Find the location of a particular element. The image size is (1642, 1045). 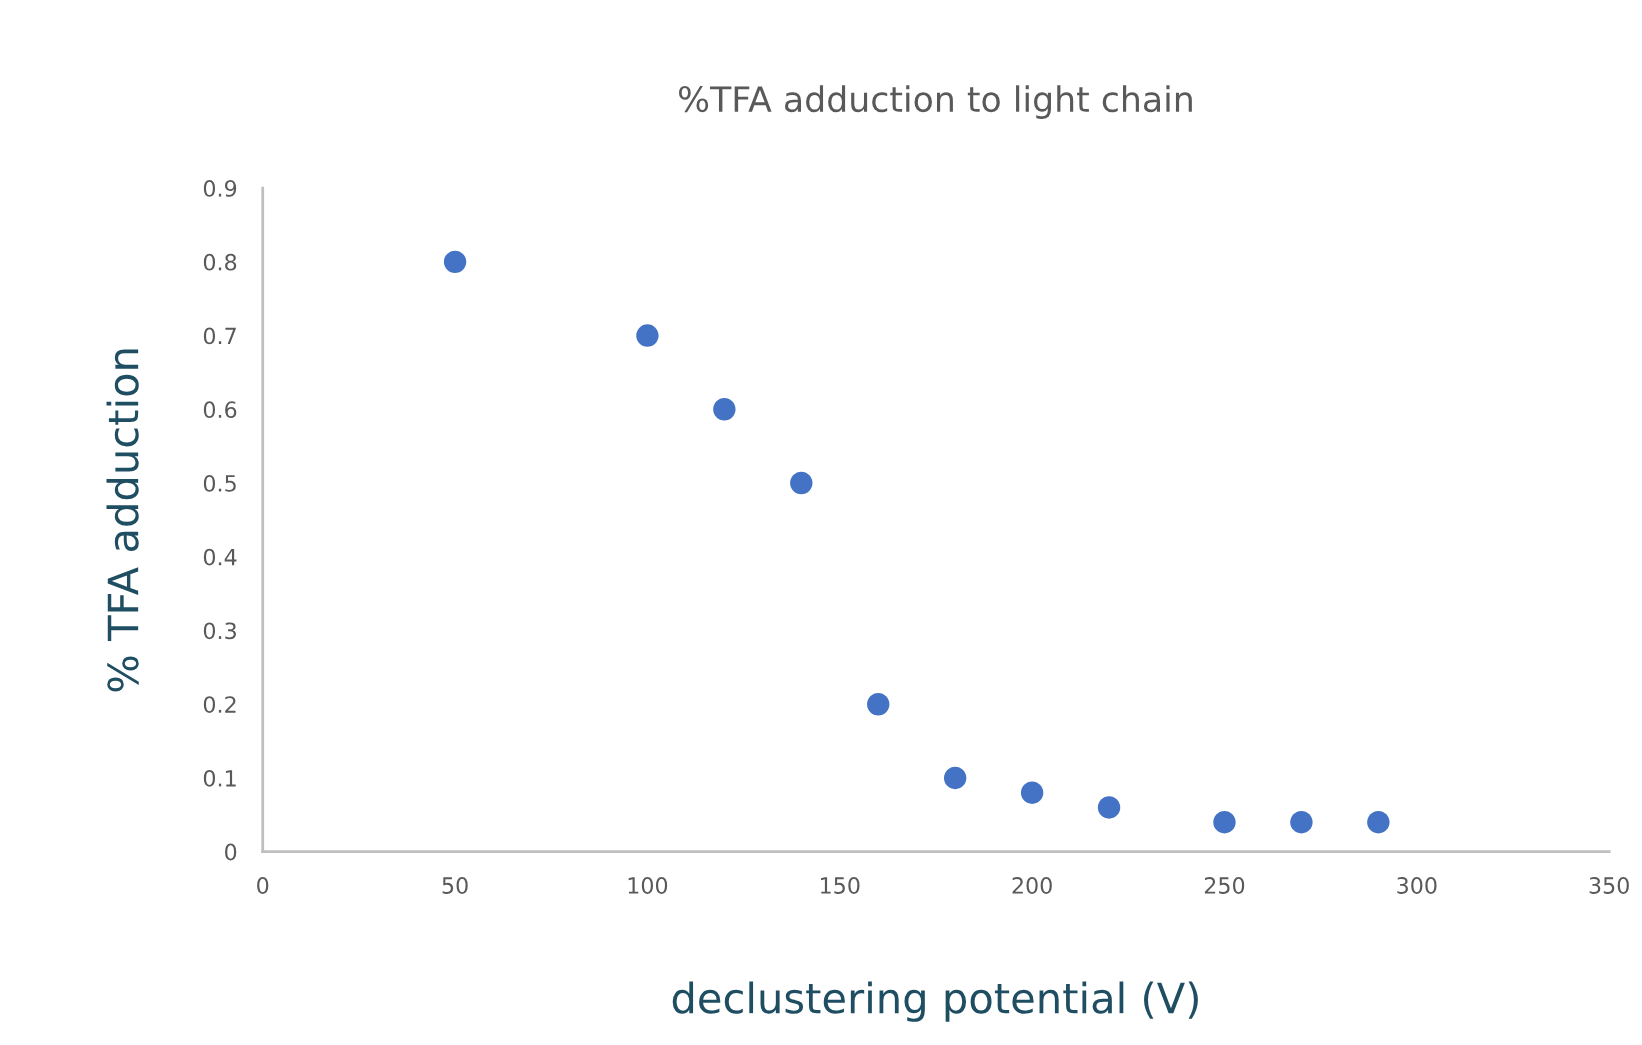

x-tick-label: 350 is located at coordinates (1609, 885).